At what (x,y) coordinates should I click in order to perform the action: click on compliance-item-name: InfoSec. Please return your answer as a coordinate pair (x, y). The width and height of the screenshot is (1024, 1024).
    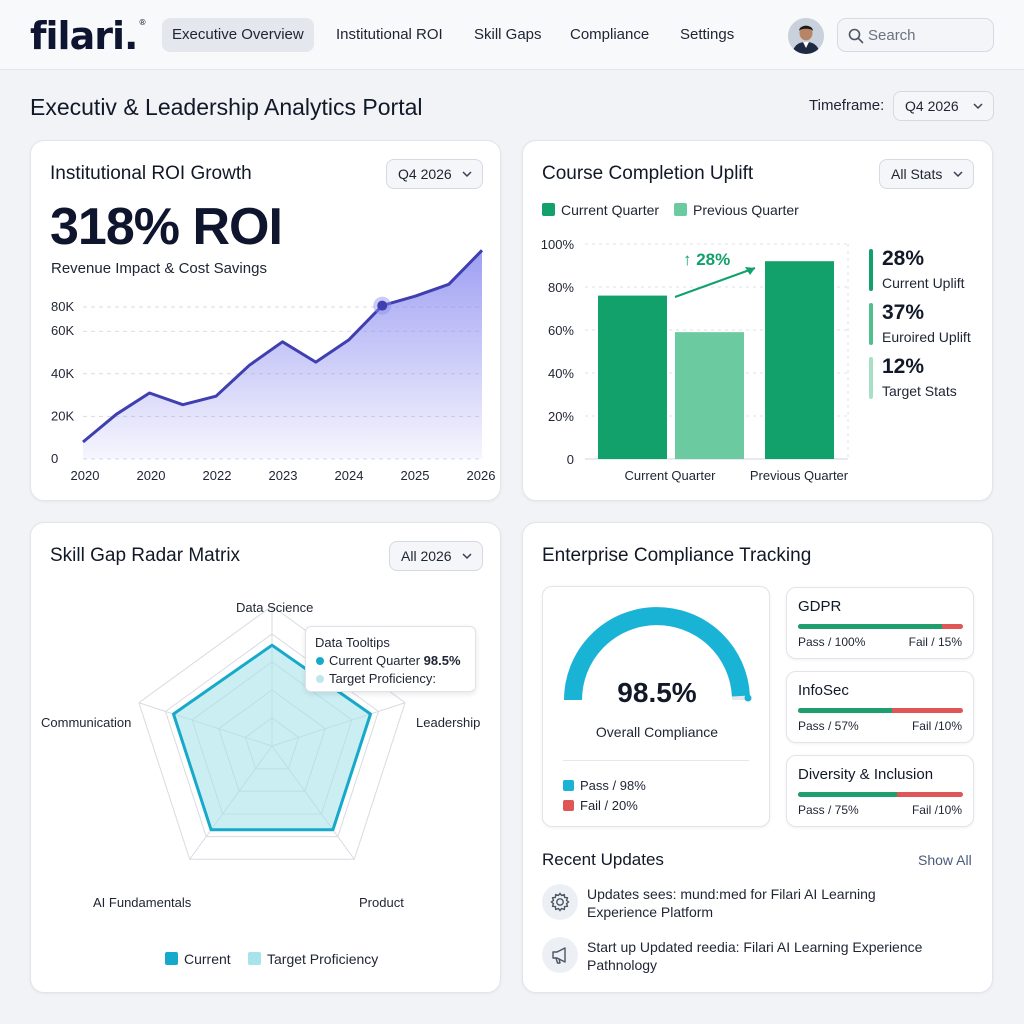
    Looking at the image, I should click on (823, 690).